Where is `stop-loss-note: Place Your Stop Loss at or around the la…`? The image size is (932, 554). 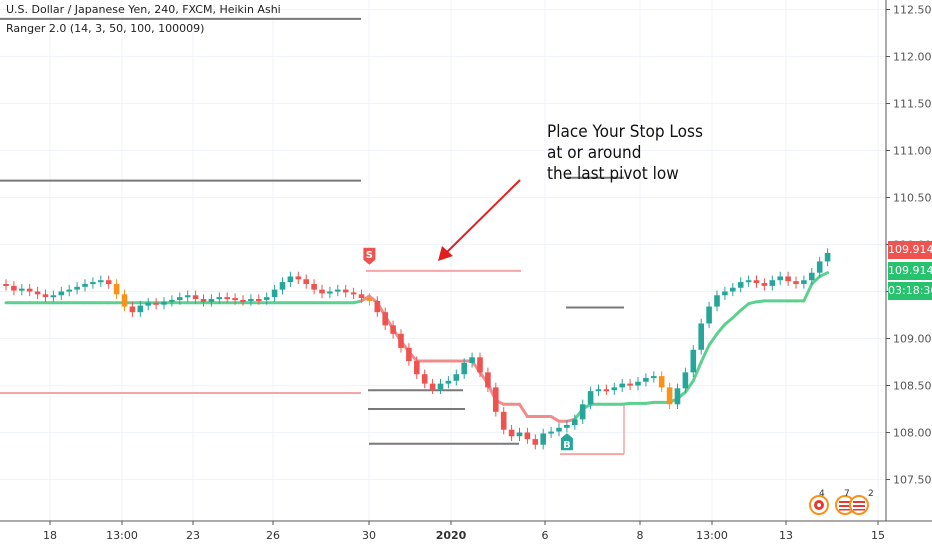
stop-loss-note: Place Your Stop Loss at or around the la… is located at coordinates (625, 153).